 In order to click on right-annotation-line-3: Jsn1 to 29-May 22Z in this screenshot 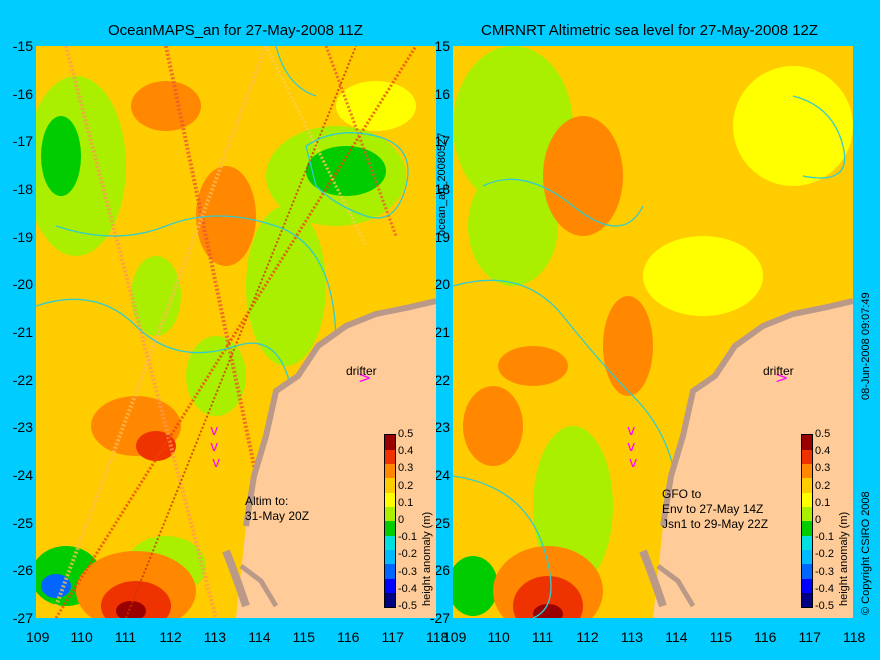, I will do `click(715, 524)`.